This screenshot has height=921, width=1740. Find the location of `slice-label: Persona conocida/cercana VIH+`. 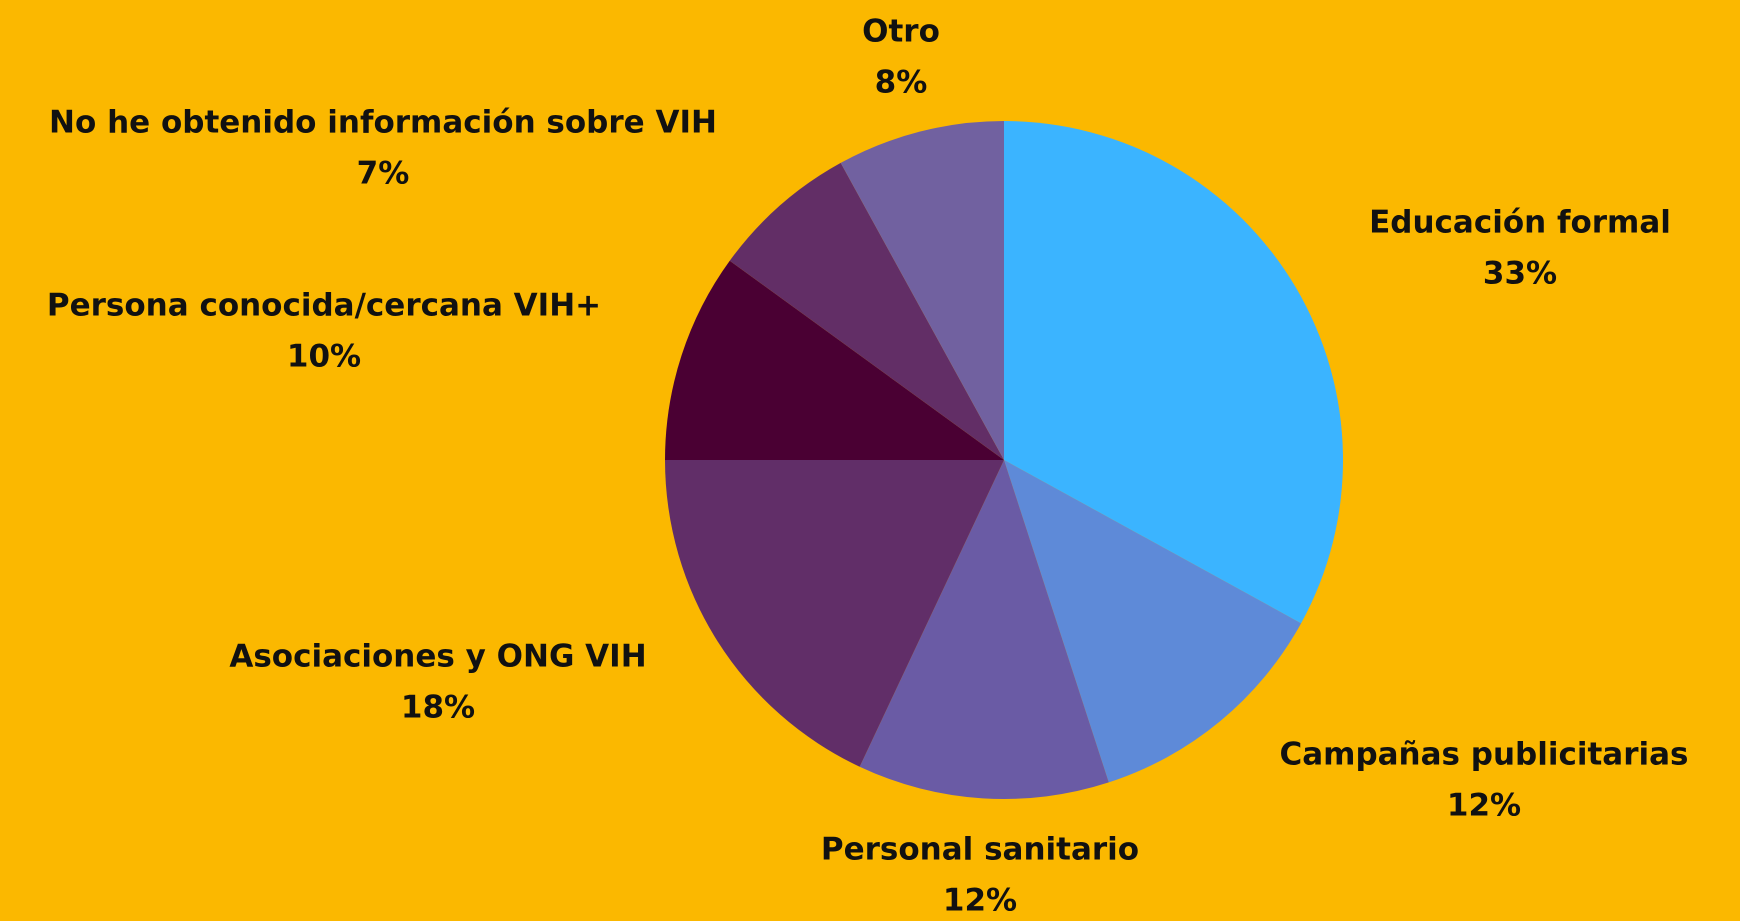

slice-label: Persona conocida/cercana VIH+ is located at coordinates (324, 306).